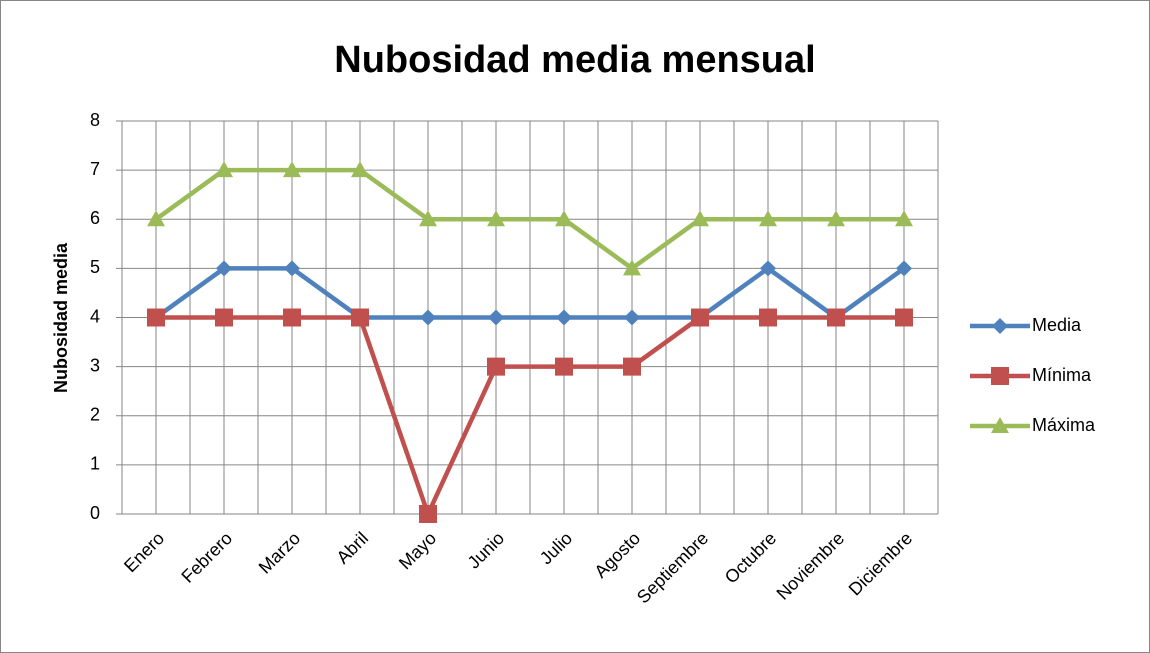  I want to click on legend-label: Media, so click(1057, 325).